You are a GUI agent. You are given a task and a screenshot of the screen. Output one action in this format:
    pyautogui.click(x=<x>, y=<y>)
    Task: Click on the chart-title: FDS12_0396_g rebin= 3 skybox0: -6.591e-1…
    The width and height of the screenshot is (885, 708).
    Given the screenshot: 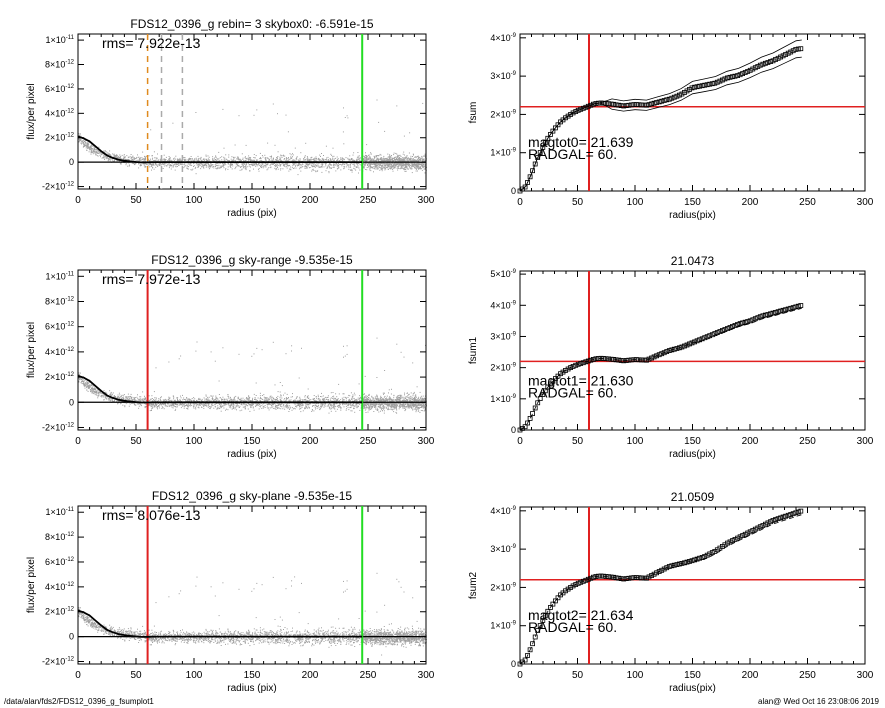 What is the action you would take?
    pyautogui.click(x=251, y=24)
    